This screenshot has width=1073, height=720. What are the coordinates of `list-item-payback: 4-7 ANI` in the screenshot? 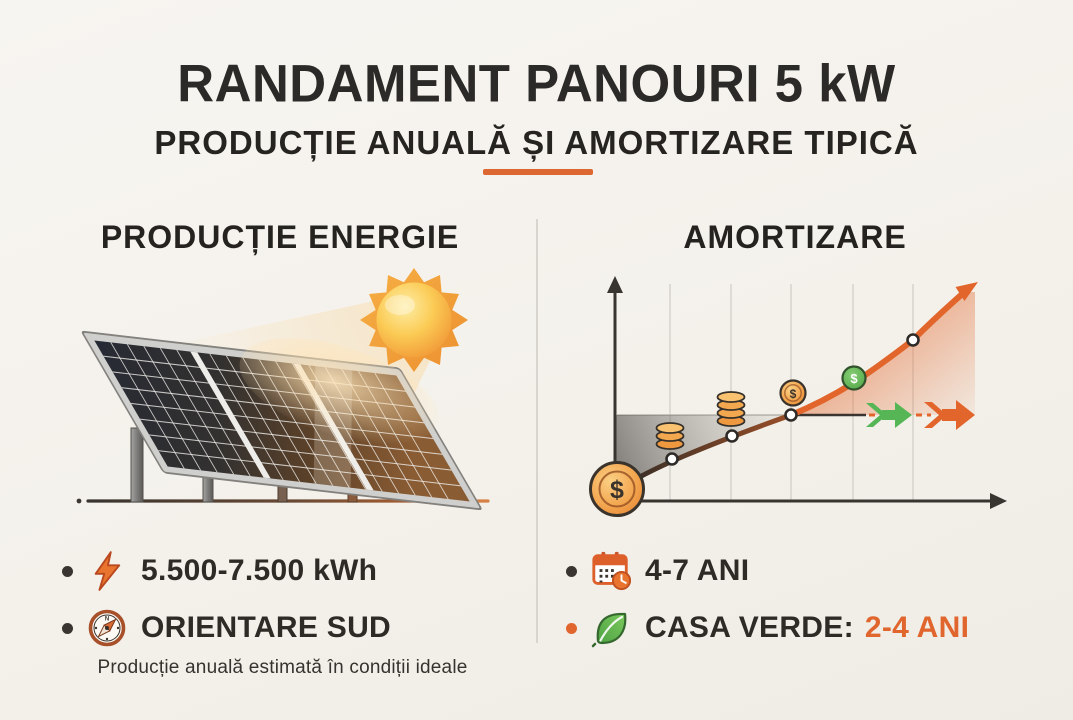 It's located at (657, 571).